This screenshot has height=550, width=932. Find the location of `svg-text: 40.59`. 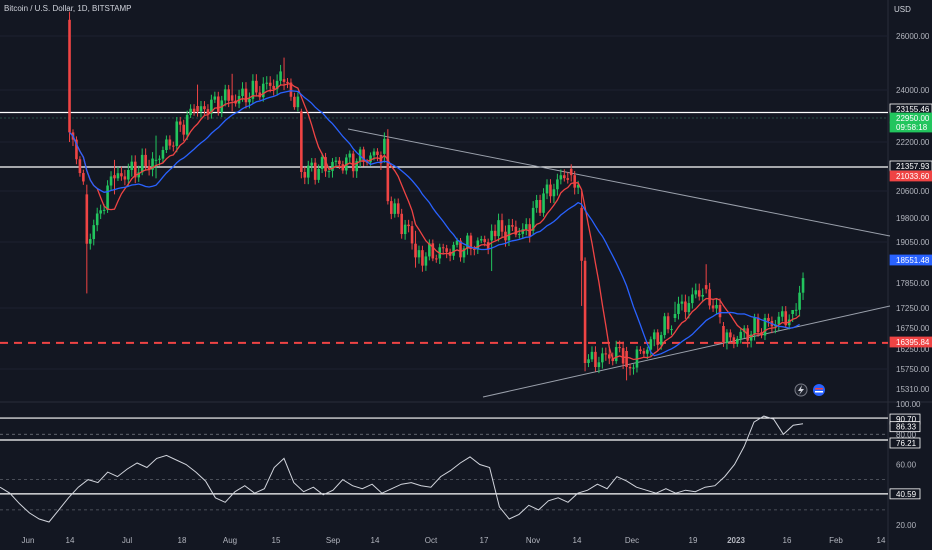

svg-text: 40.59 is located at coordinates (906, 494).